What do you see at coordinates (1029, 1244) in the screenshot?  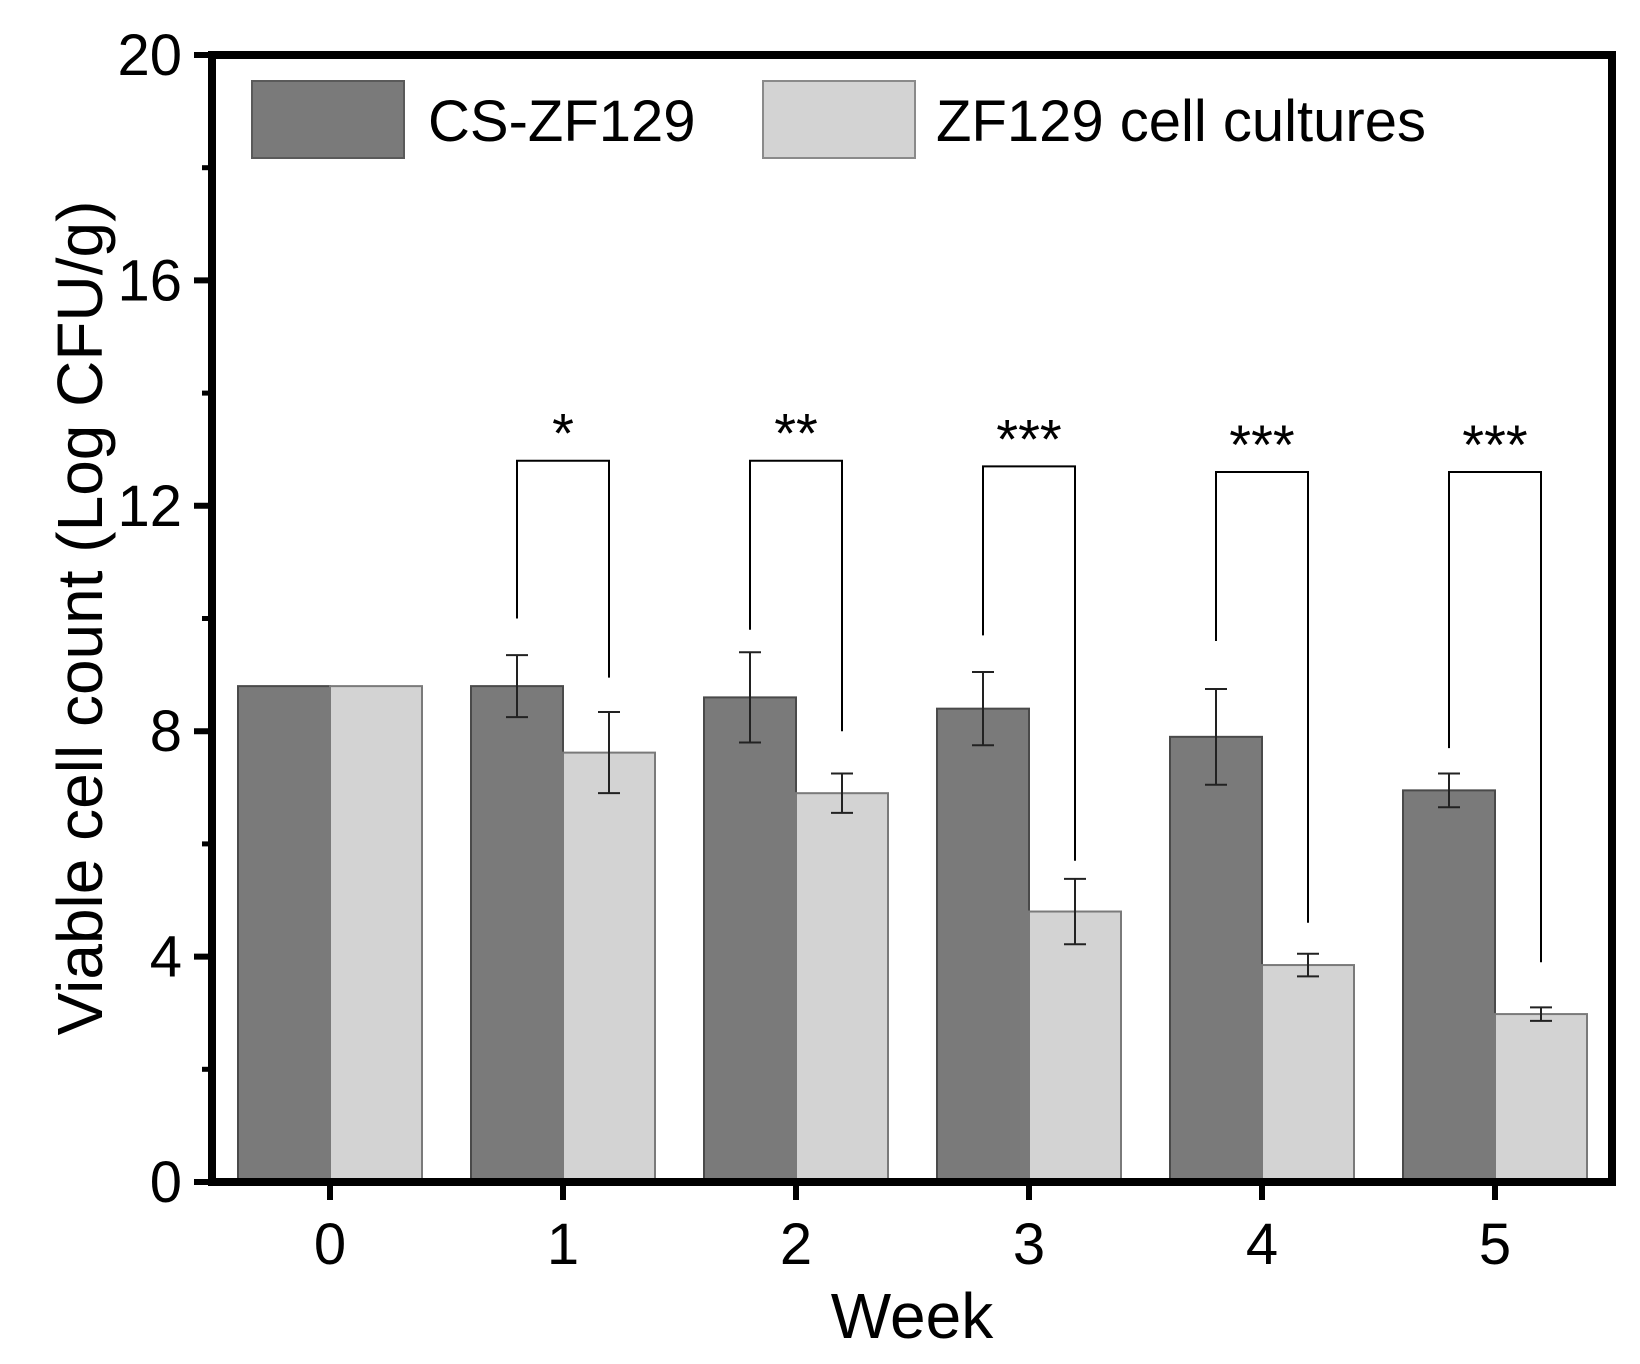 I see `x-tick-label-3: 3` at bounding box center [1029, 1244].